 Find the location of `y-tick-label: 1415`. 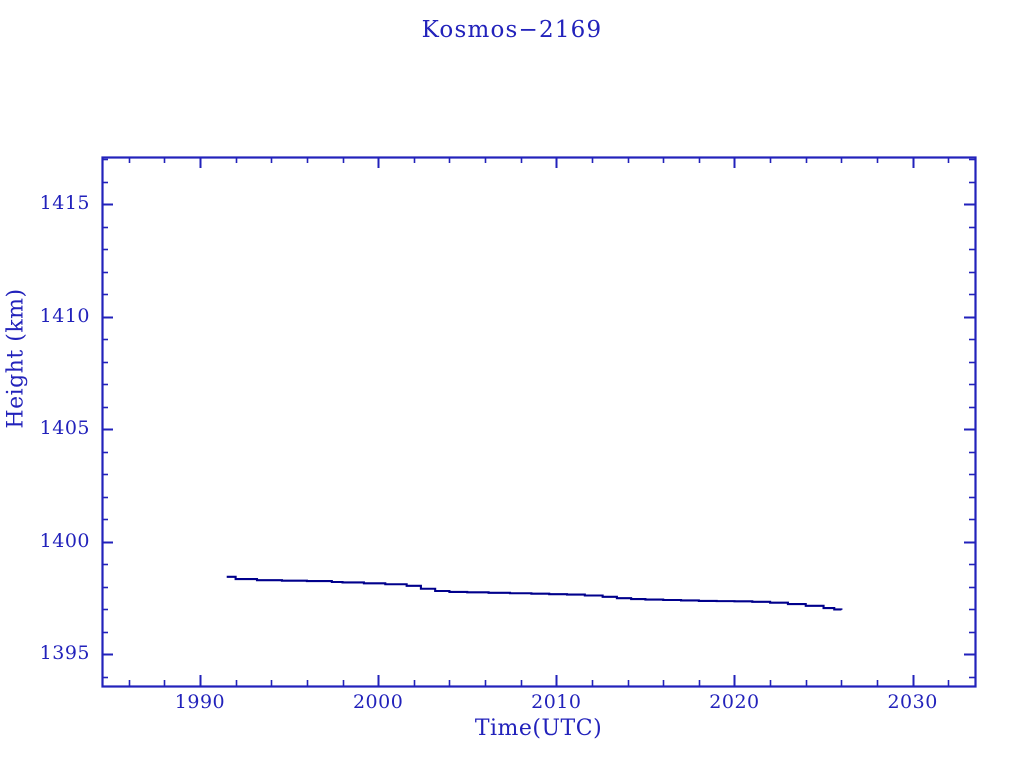

y-tick-label: 1415 is located at coordinates (64, 203).